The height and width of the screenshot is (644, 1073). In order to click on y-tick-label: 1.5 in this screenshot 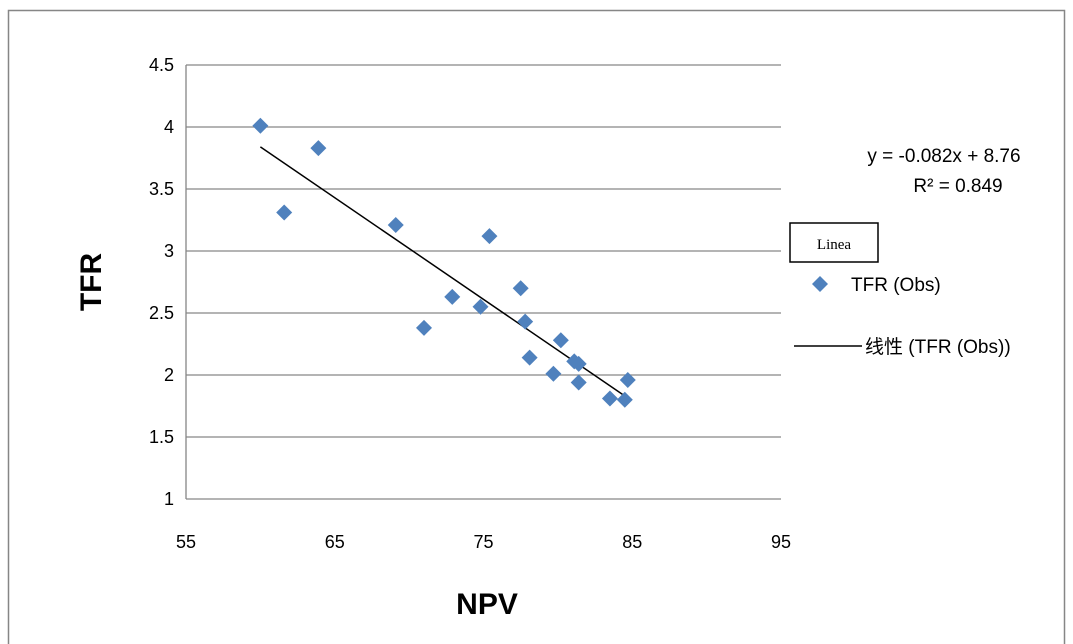, I will do `click(161, 437)`.